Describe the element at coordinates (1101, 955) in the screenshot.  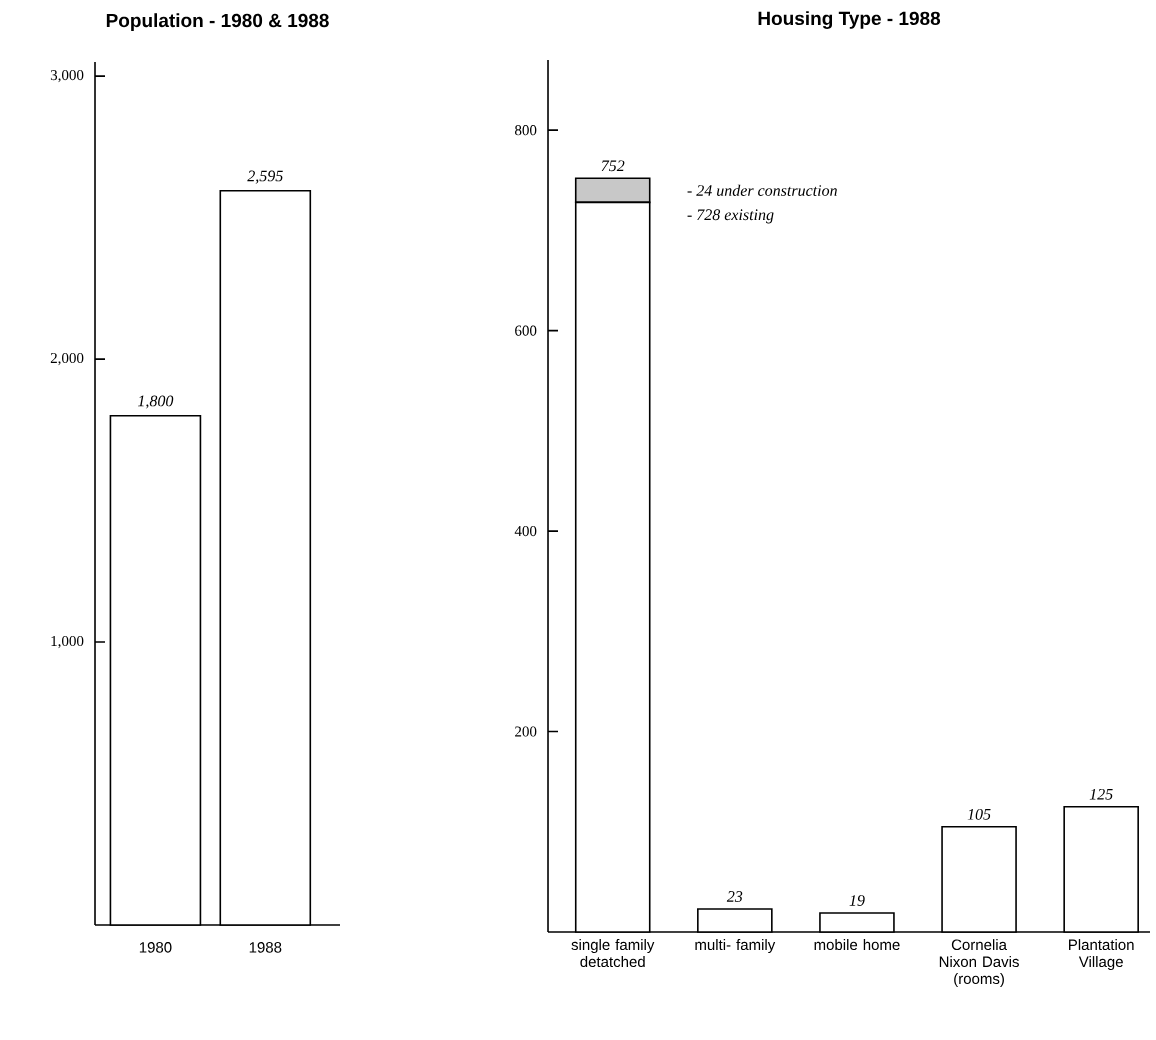
I see `x-tick-label: Plantation Village` at that location.